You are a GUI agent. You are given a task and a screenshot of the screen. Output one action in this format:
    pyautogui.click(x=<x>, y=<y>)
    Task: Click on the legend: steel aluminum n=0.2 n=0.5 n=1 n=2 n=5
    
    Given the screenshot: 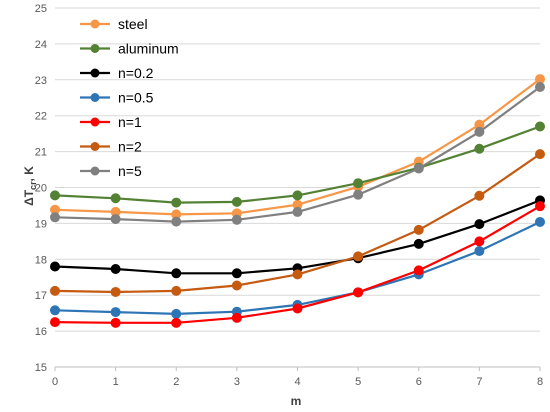 What is the action you would take?
    pyautogui.click(x=129, y=97)
    